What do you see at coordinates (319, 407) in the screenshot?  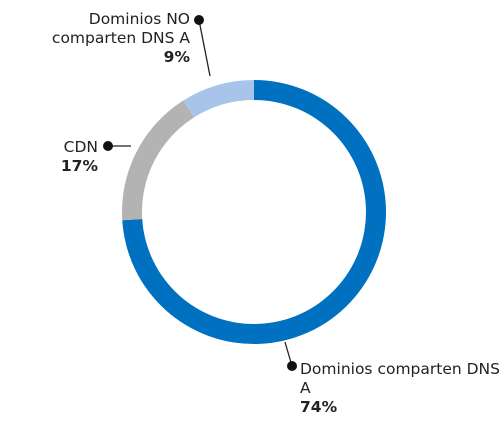 I see `value-label: 74%` at bounding box center [319, 407].